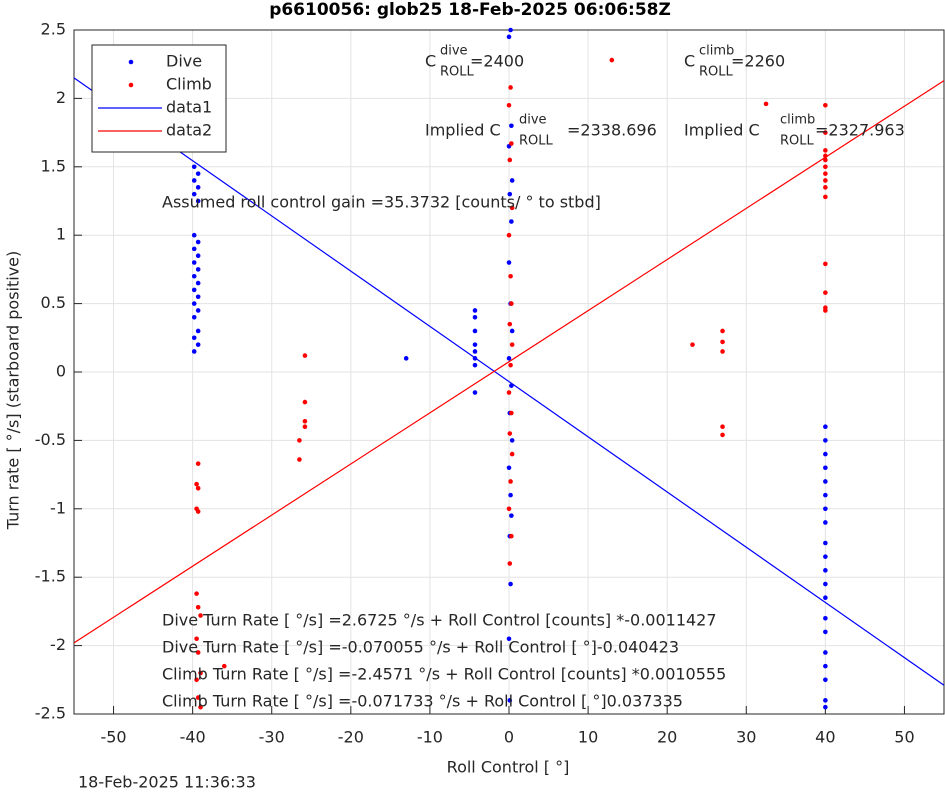 The height and width of the screenshot is (792, 945). Describe the element at coordinates (131, 85) in the screenshot. I see `legend-marker` at that location.